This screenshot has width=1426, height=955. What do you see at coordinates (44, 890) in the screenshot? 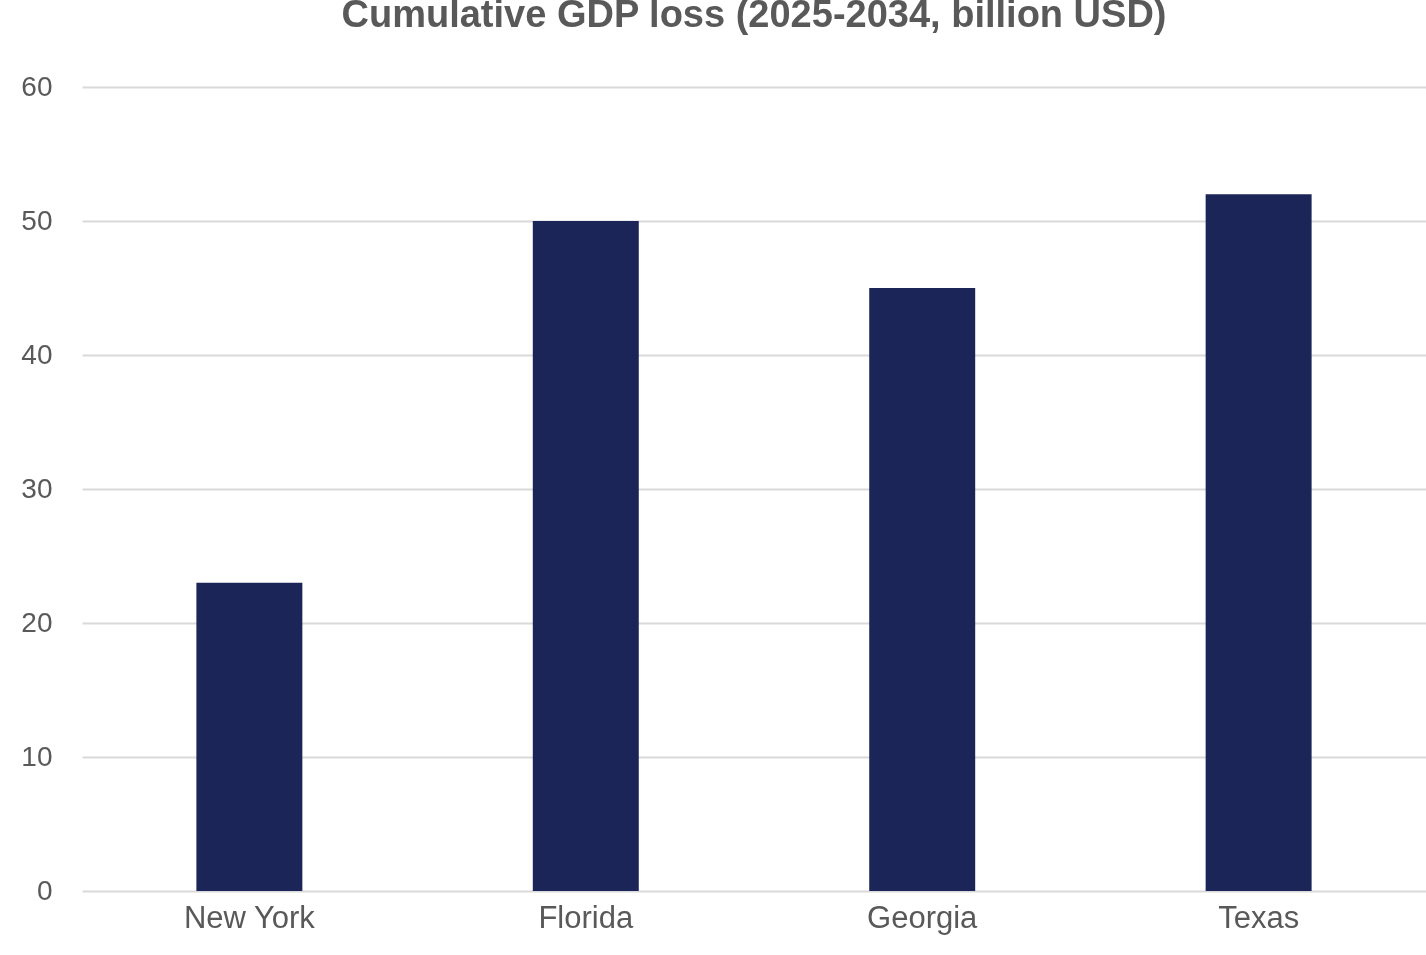
I see `y-tick-label: 0` at bounding box center [44, 890].